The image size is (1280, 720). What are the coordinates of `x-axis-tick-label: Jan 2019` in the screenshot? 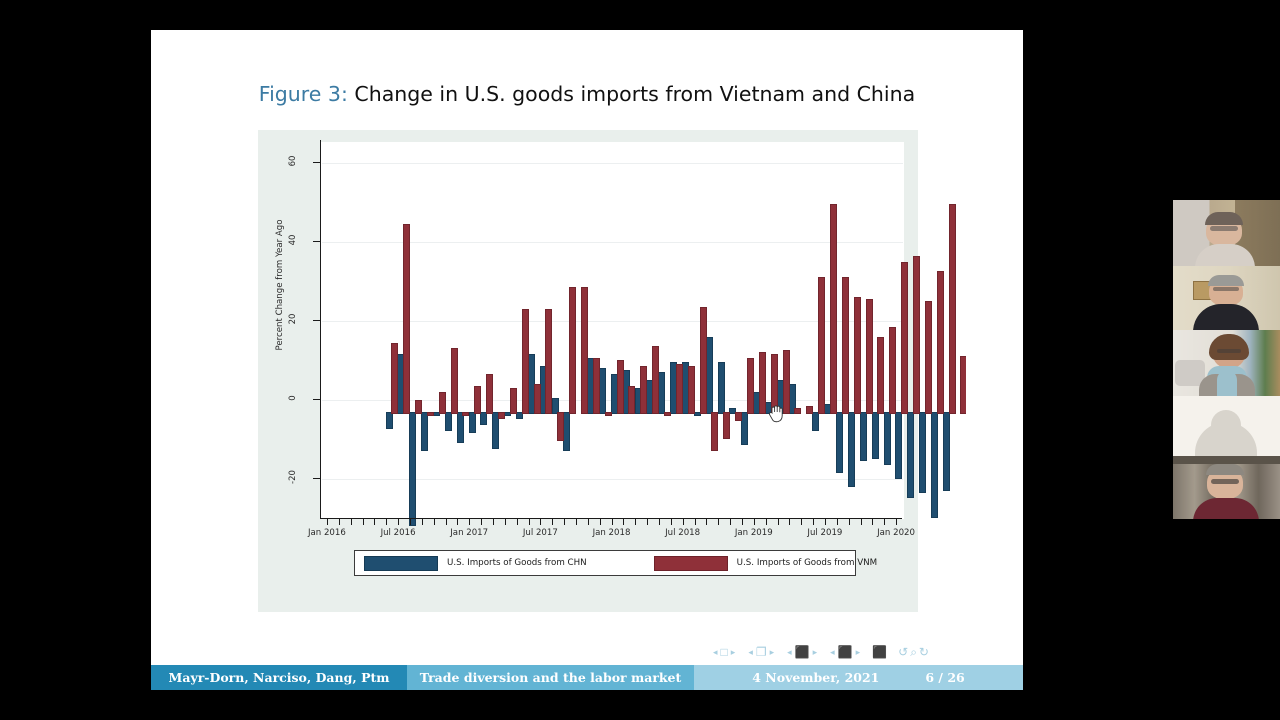 It's located at (753, 533).